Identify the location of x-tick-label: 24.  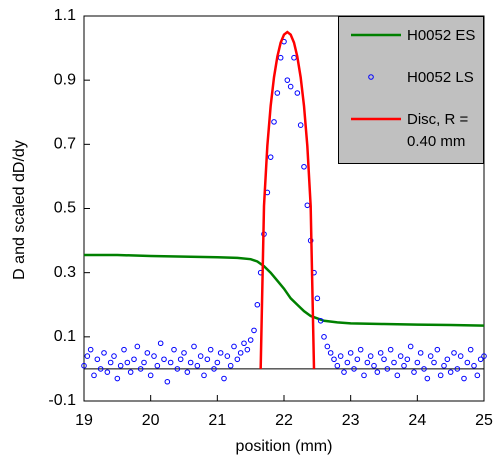
(417, 420).